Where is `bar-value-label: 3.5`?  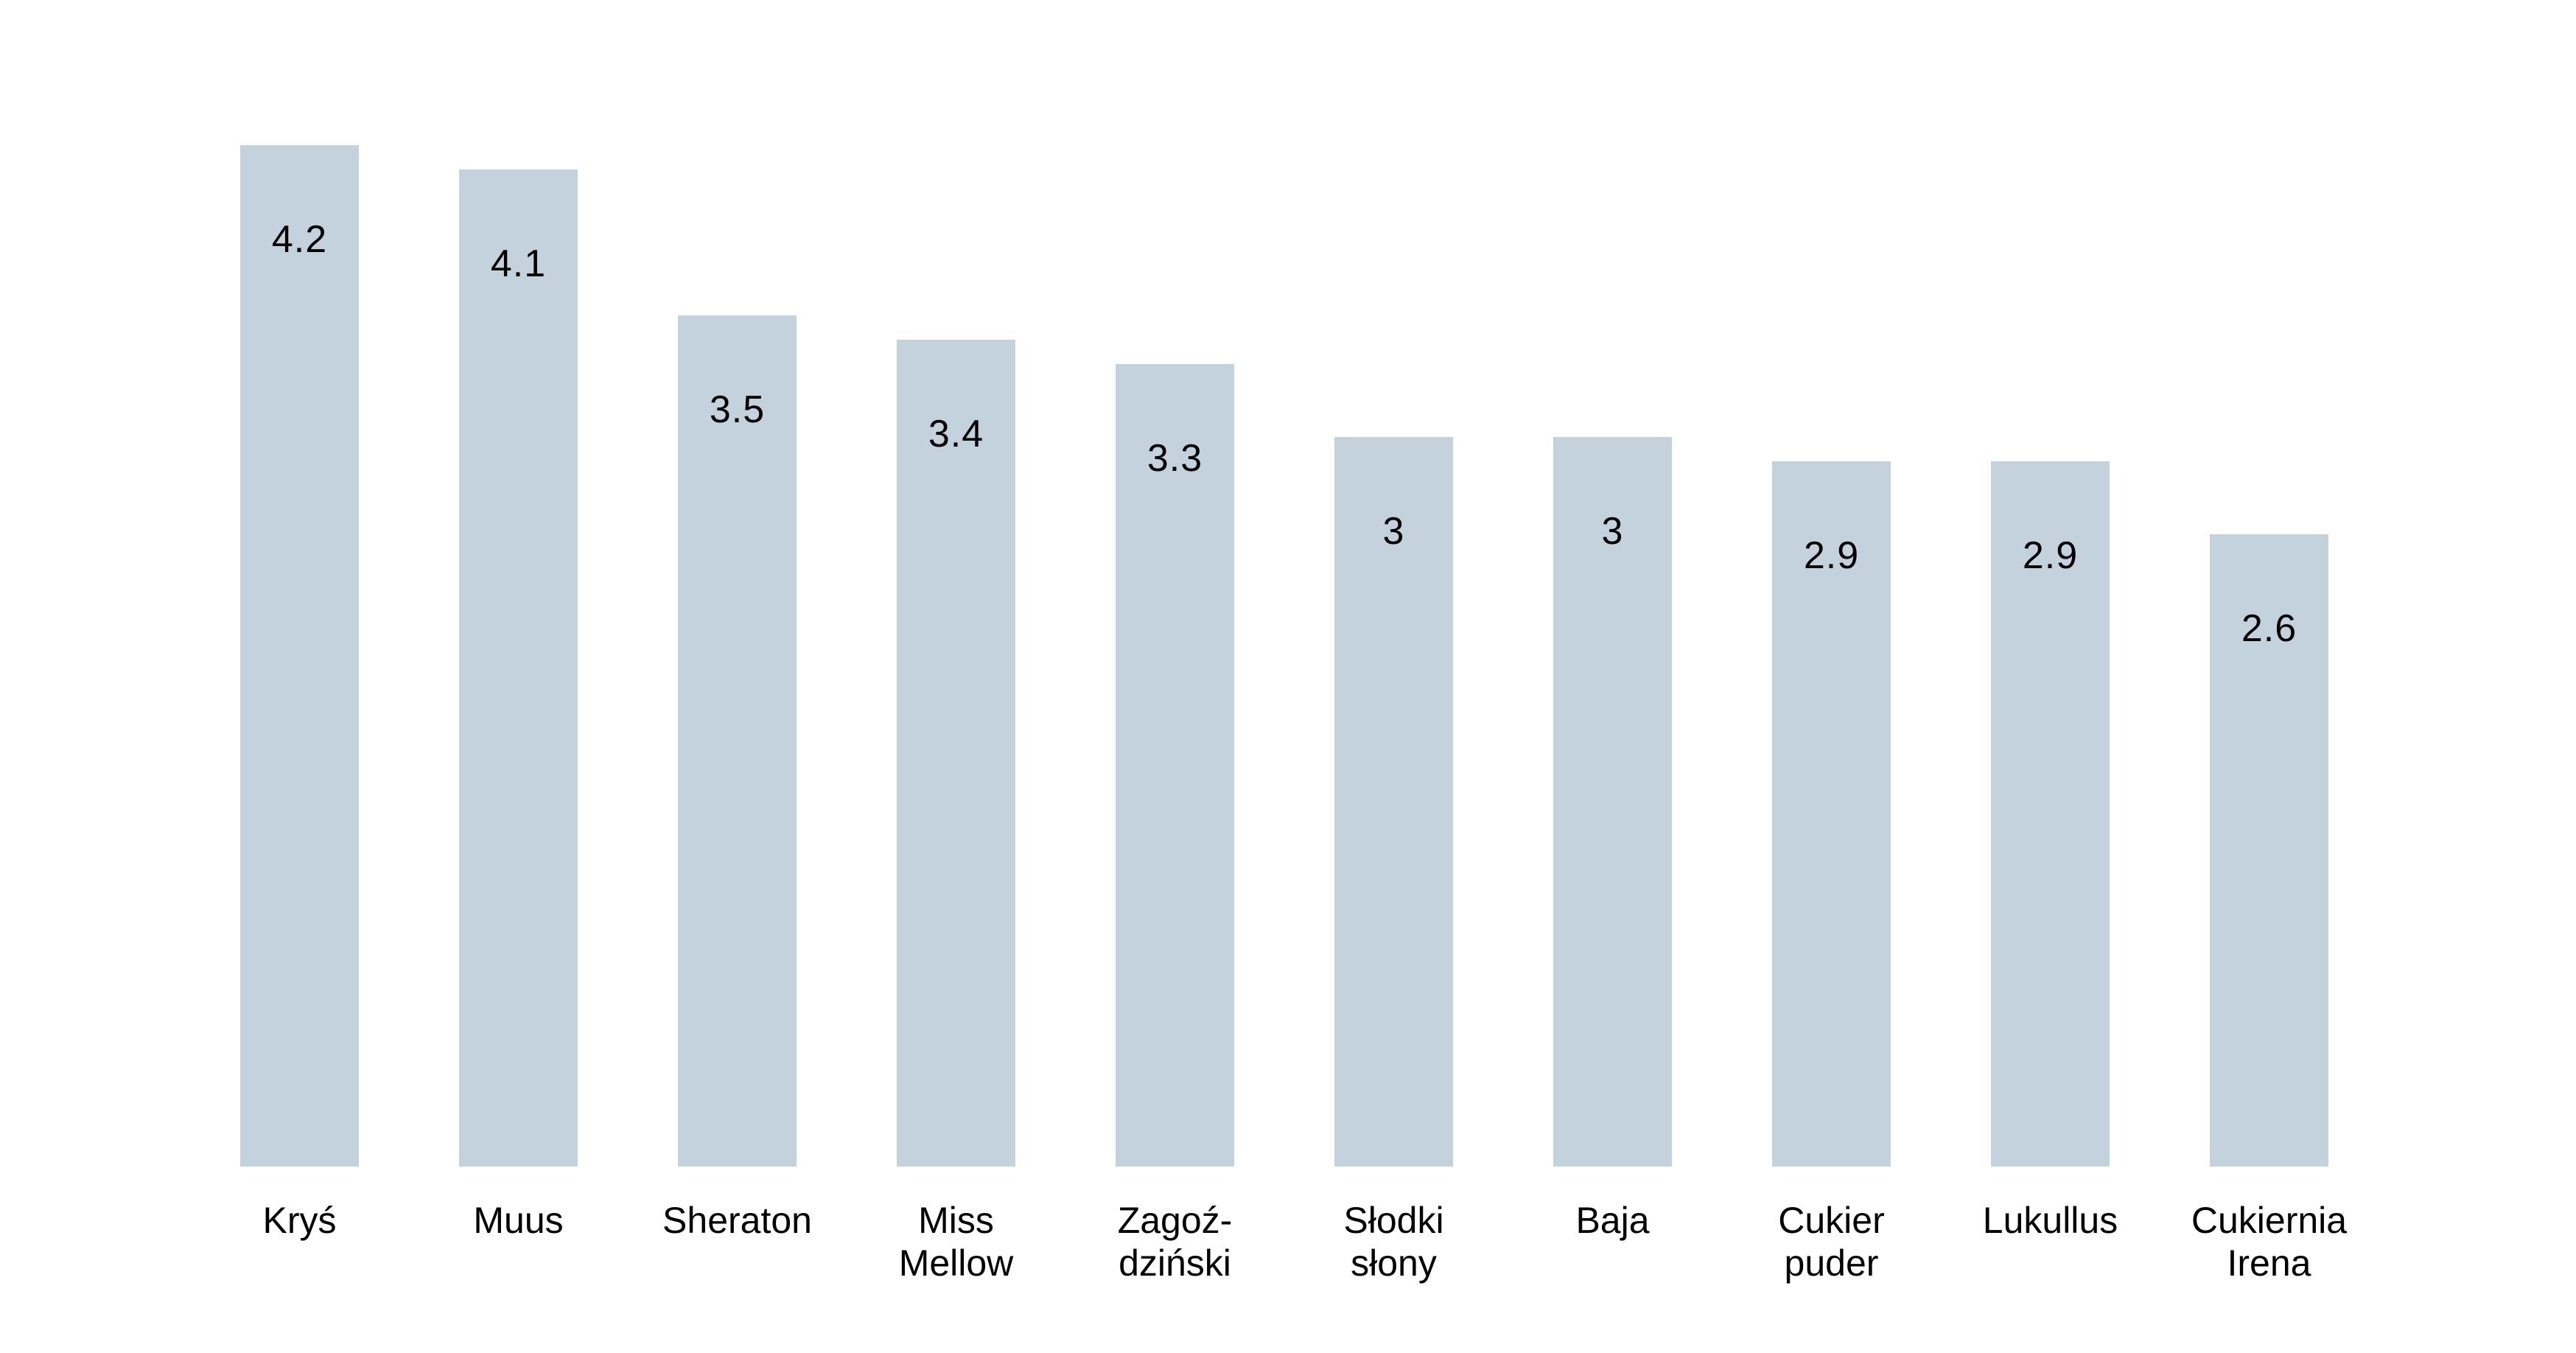 bar-value-label: 3.5 is located at coordinates (737, 409).